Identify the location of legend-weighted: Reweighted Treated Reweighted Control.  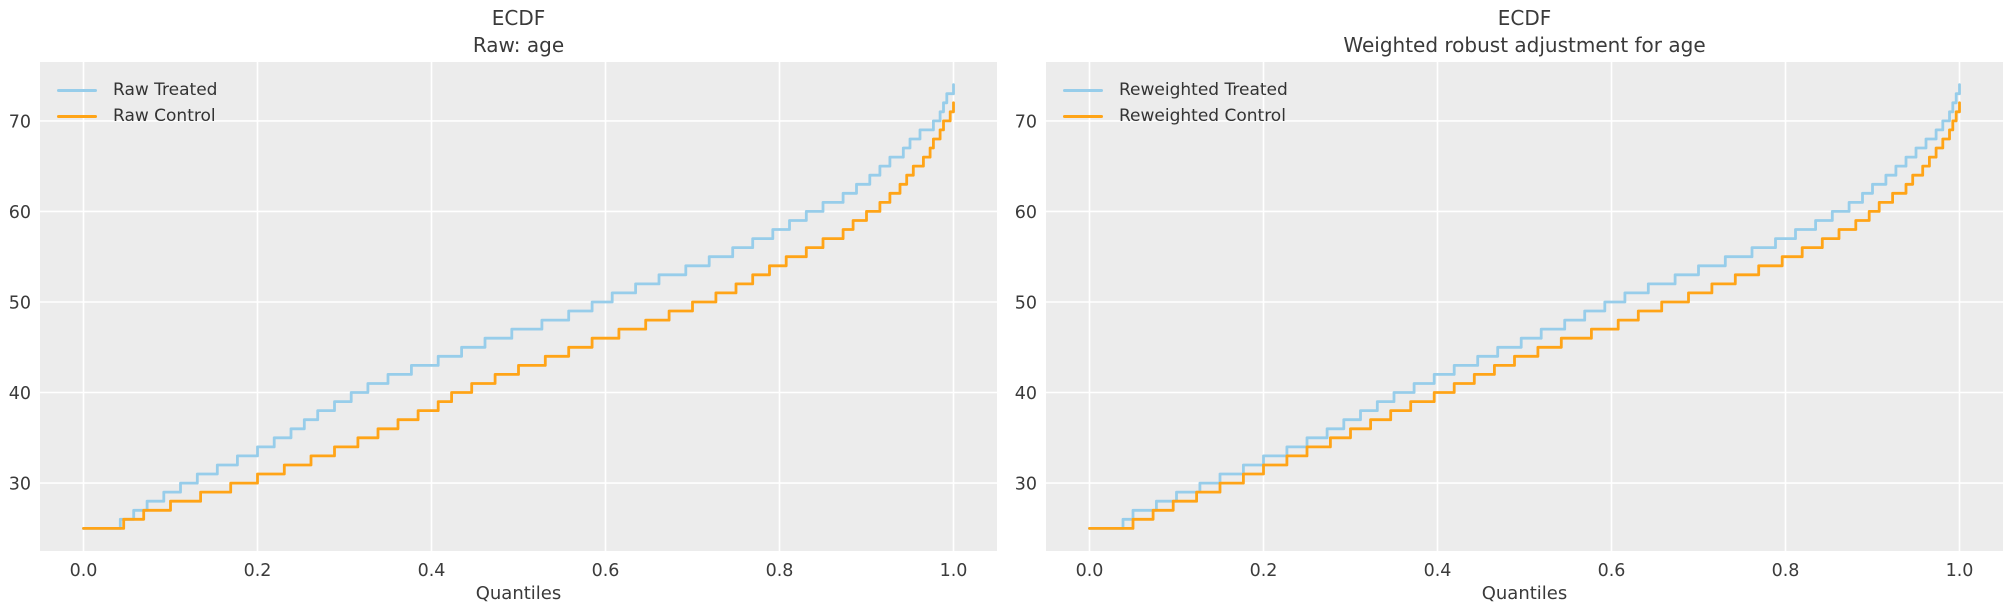
(1175, 103).